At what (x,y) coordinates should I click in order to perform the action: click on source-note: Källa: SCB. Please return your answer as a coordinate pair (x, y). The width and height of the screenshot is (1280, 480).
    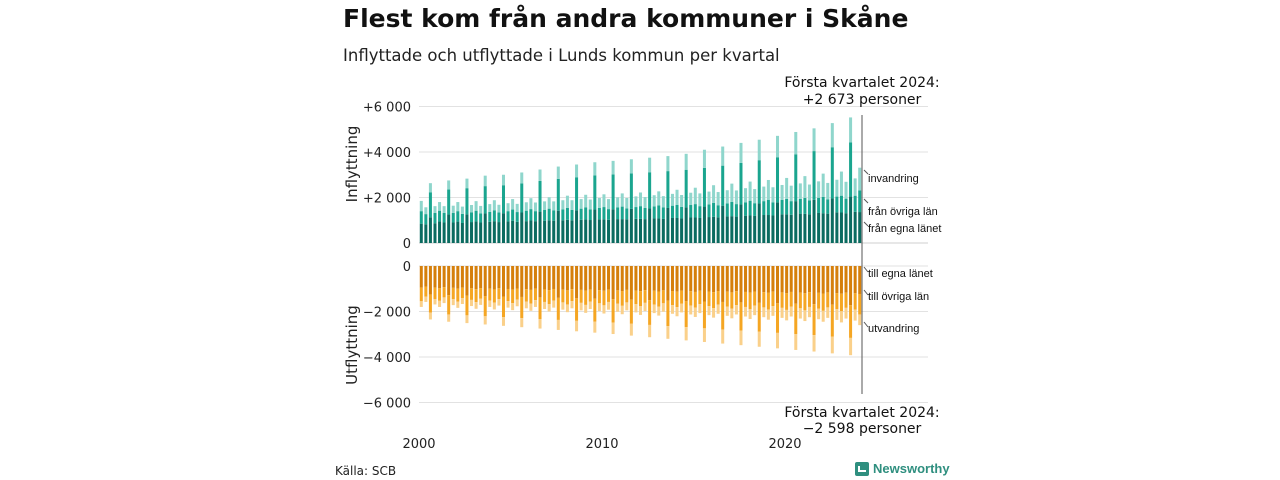
    Looking at the image, I should click on (366, 471).